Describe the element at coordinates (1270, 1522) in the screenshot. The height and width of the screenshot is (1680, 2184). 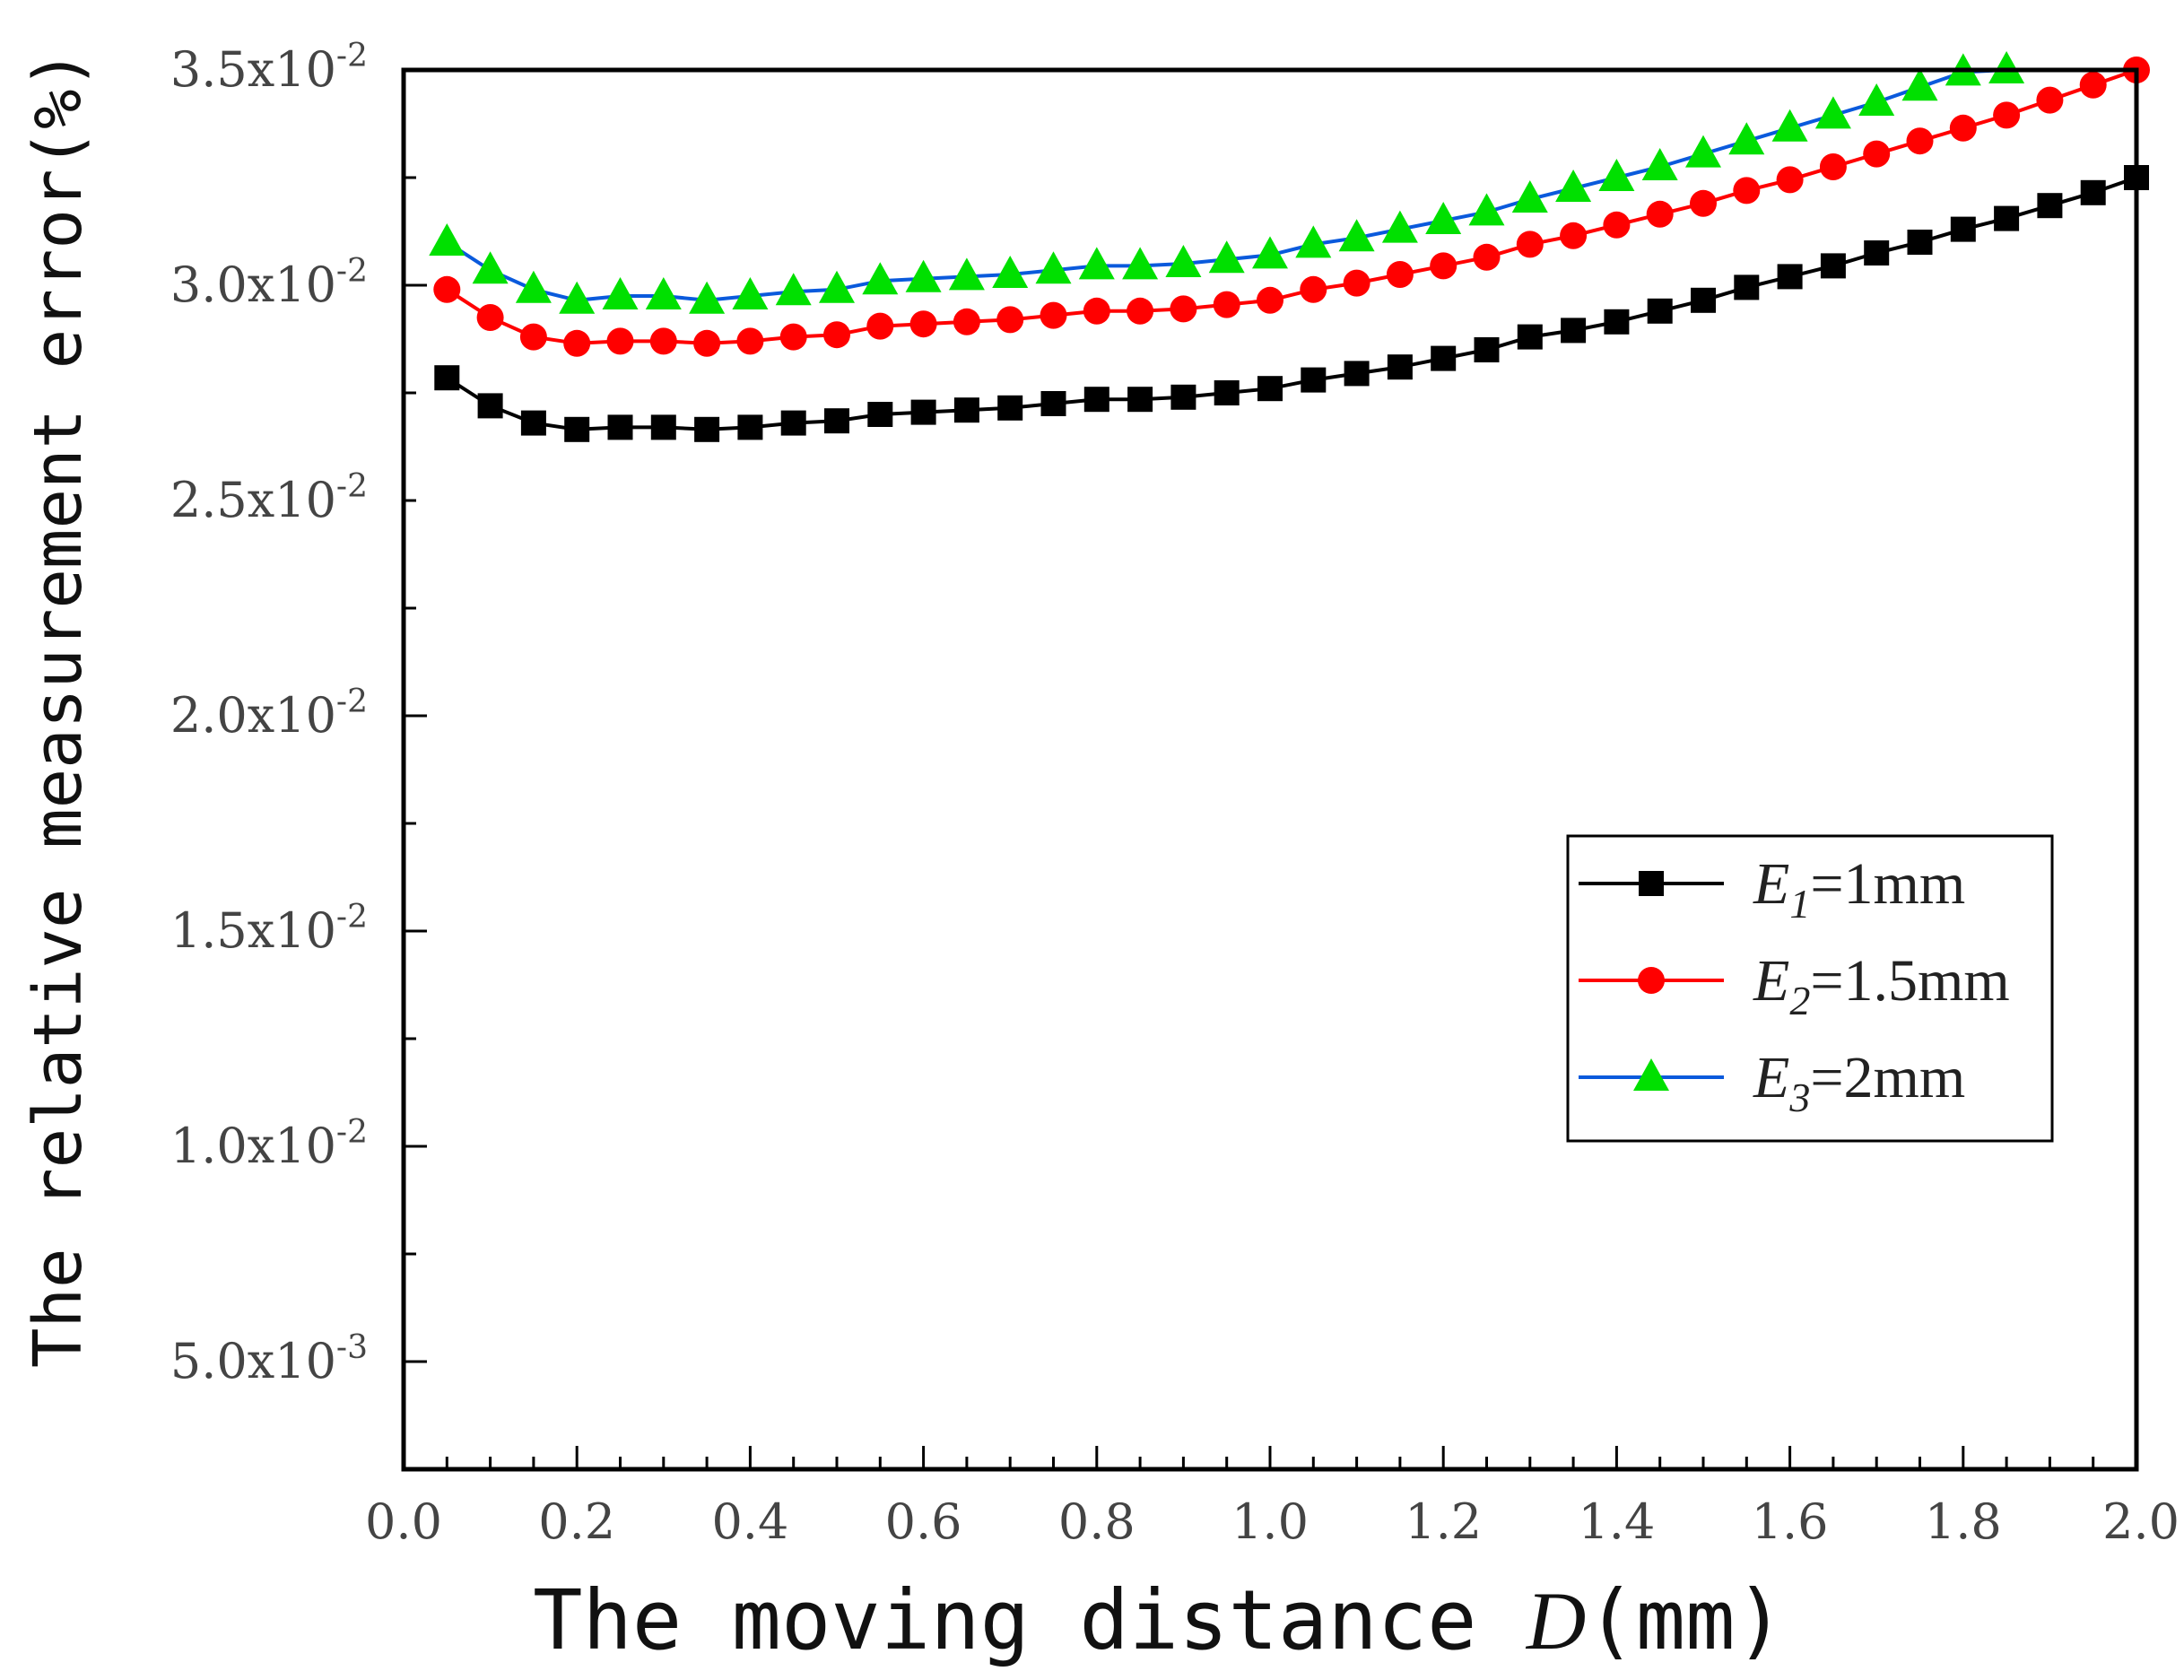
I see `x-tick-label: 1.0` at that location.